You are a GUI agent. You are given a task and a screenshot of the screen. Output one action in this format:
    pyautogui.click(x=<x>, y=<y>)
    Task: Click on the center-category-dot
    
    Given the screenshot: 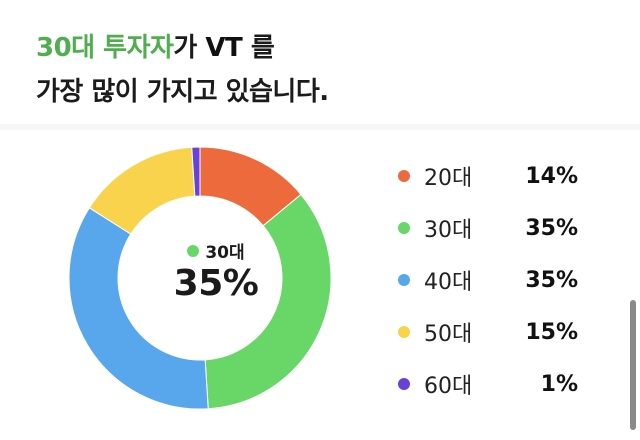 What is the action you would take?
    pyautogui.click(x=193, y=250)
    